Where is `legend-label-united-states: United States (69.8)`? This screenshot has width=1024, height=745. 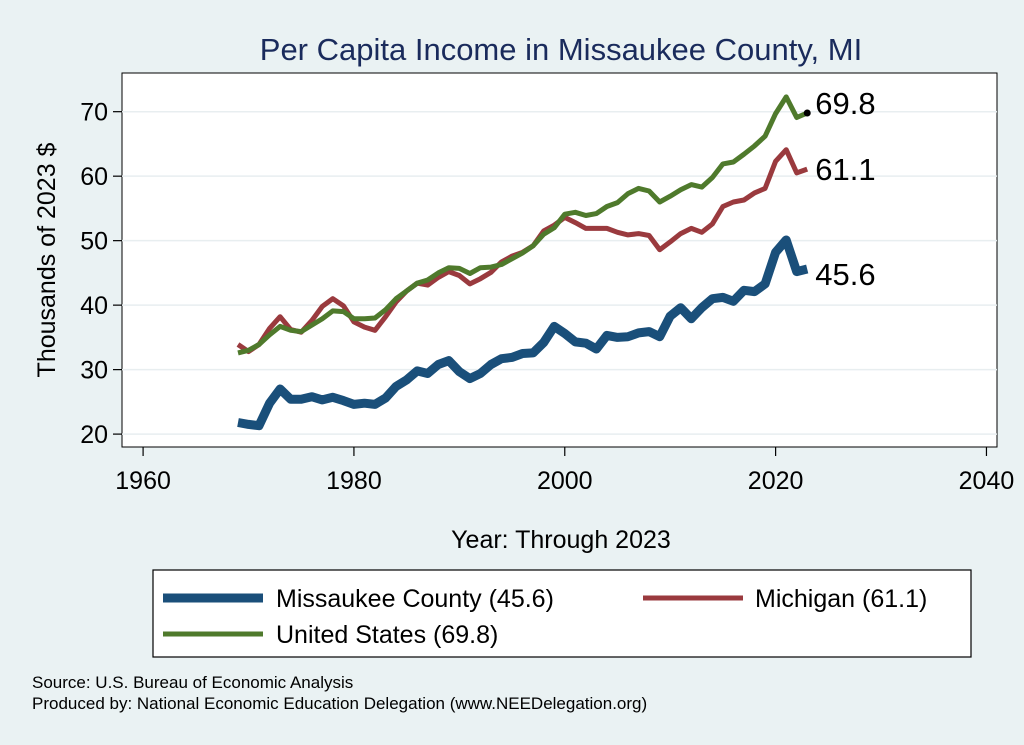
legend-label-united-states: United States (69.8) is located at coordinates (387, 635).